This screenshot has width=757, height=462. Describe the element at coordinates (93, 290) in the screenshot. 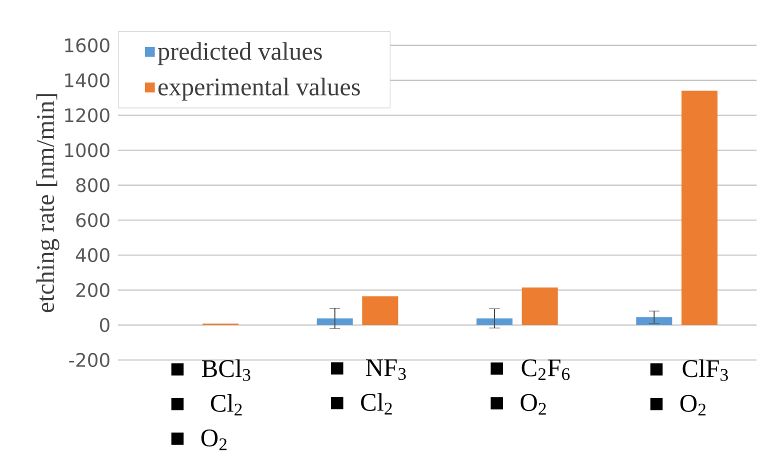

I see `y-tick-label: 200` at that location.